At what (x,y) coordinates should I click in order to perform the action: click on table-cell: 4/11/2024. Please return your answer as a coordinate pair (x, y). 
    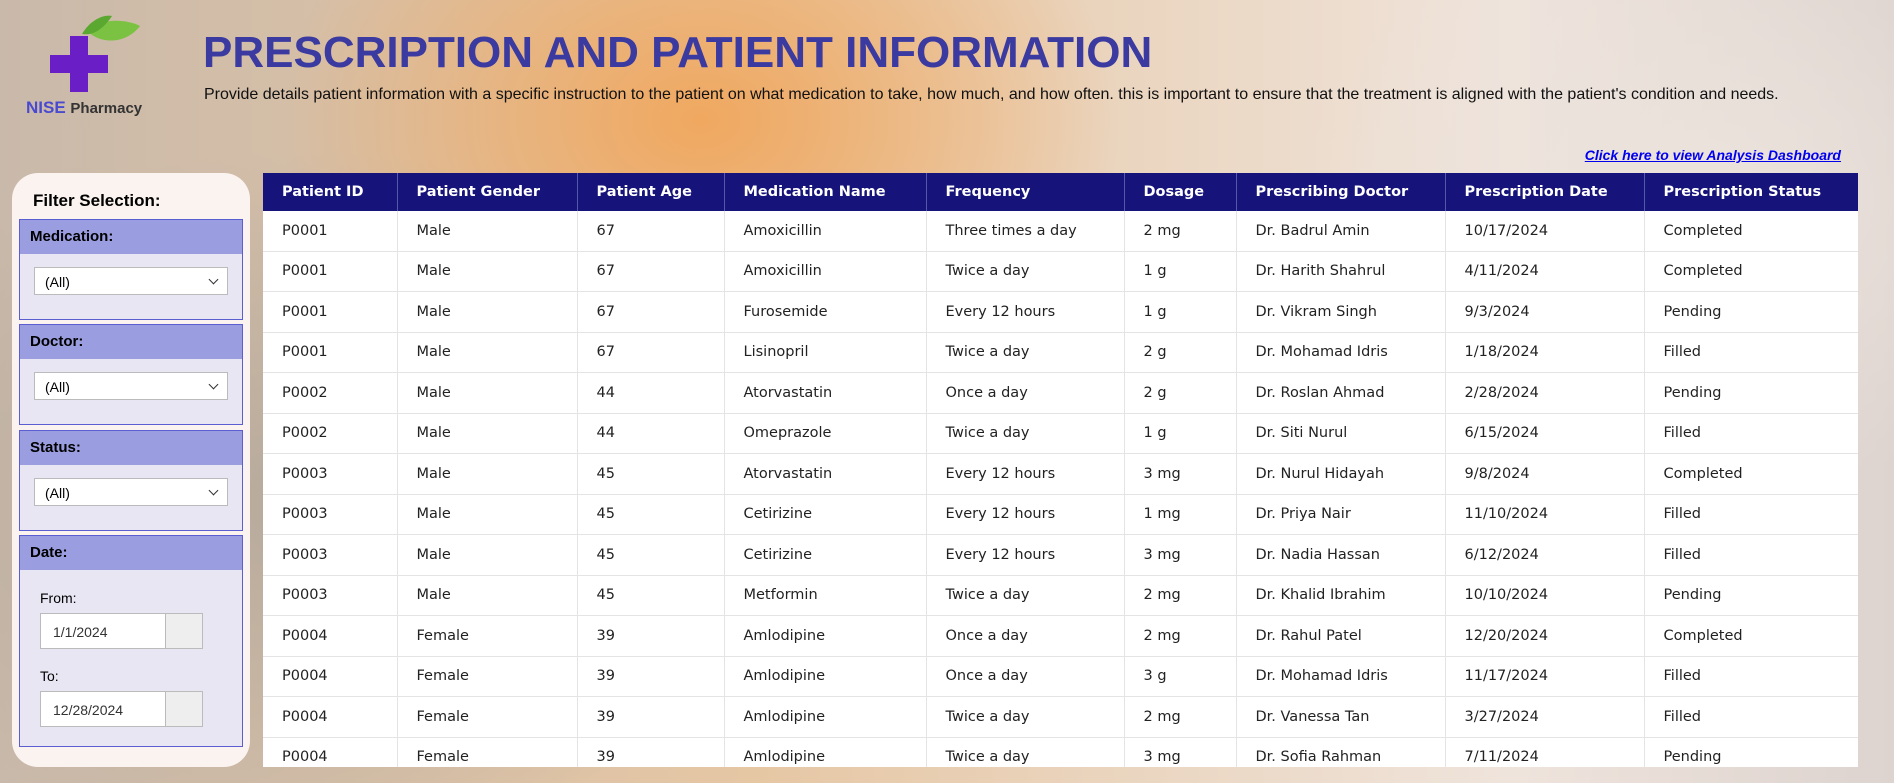
    Looking at the image, I should click on (1545, 271).